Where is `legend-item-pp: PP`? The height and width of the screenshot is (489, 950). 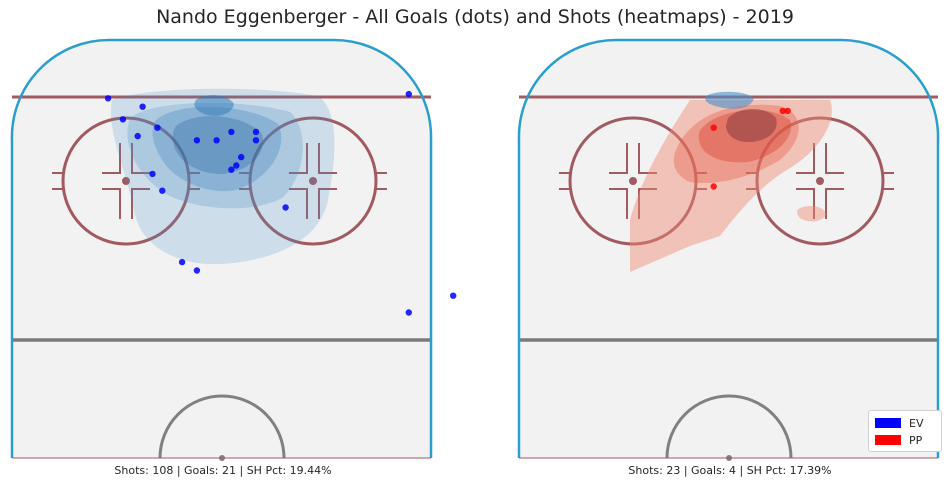
legend-item-pp: PP is located at coordinates (898, 440).